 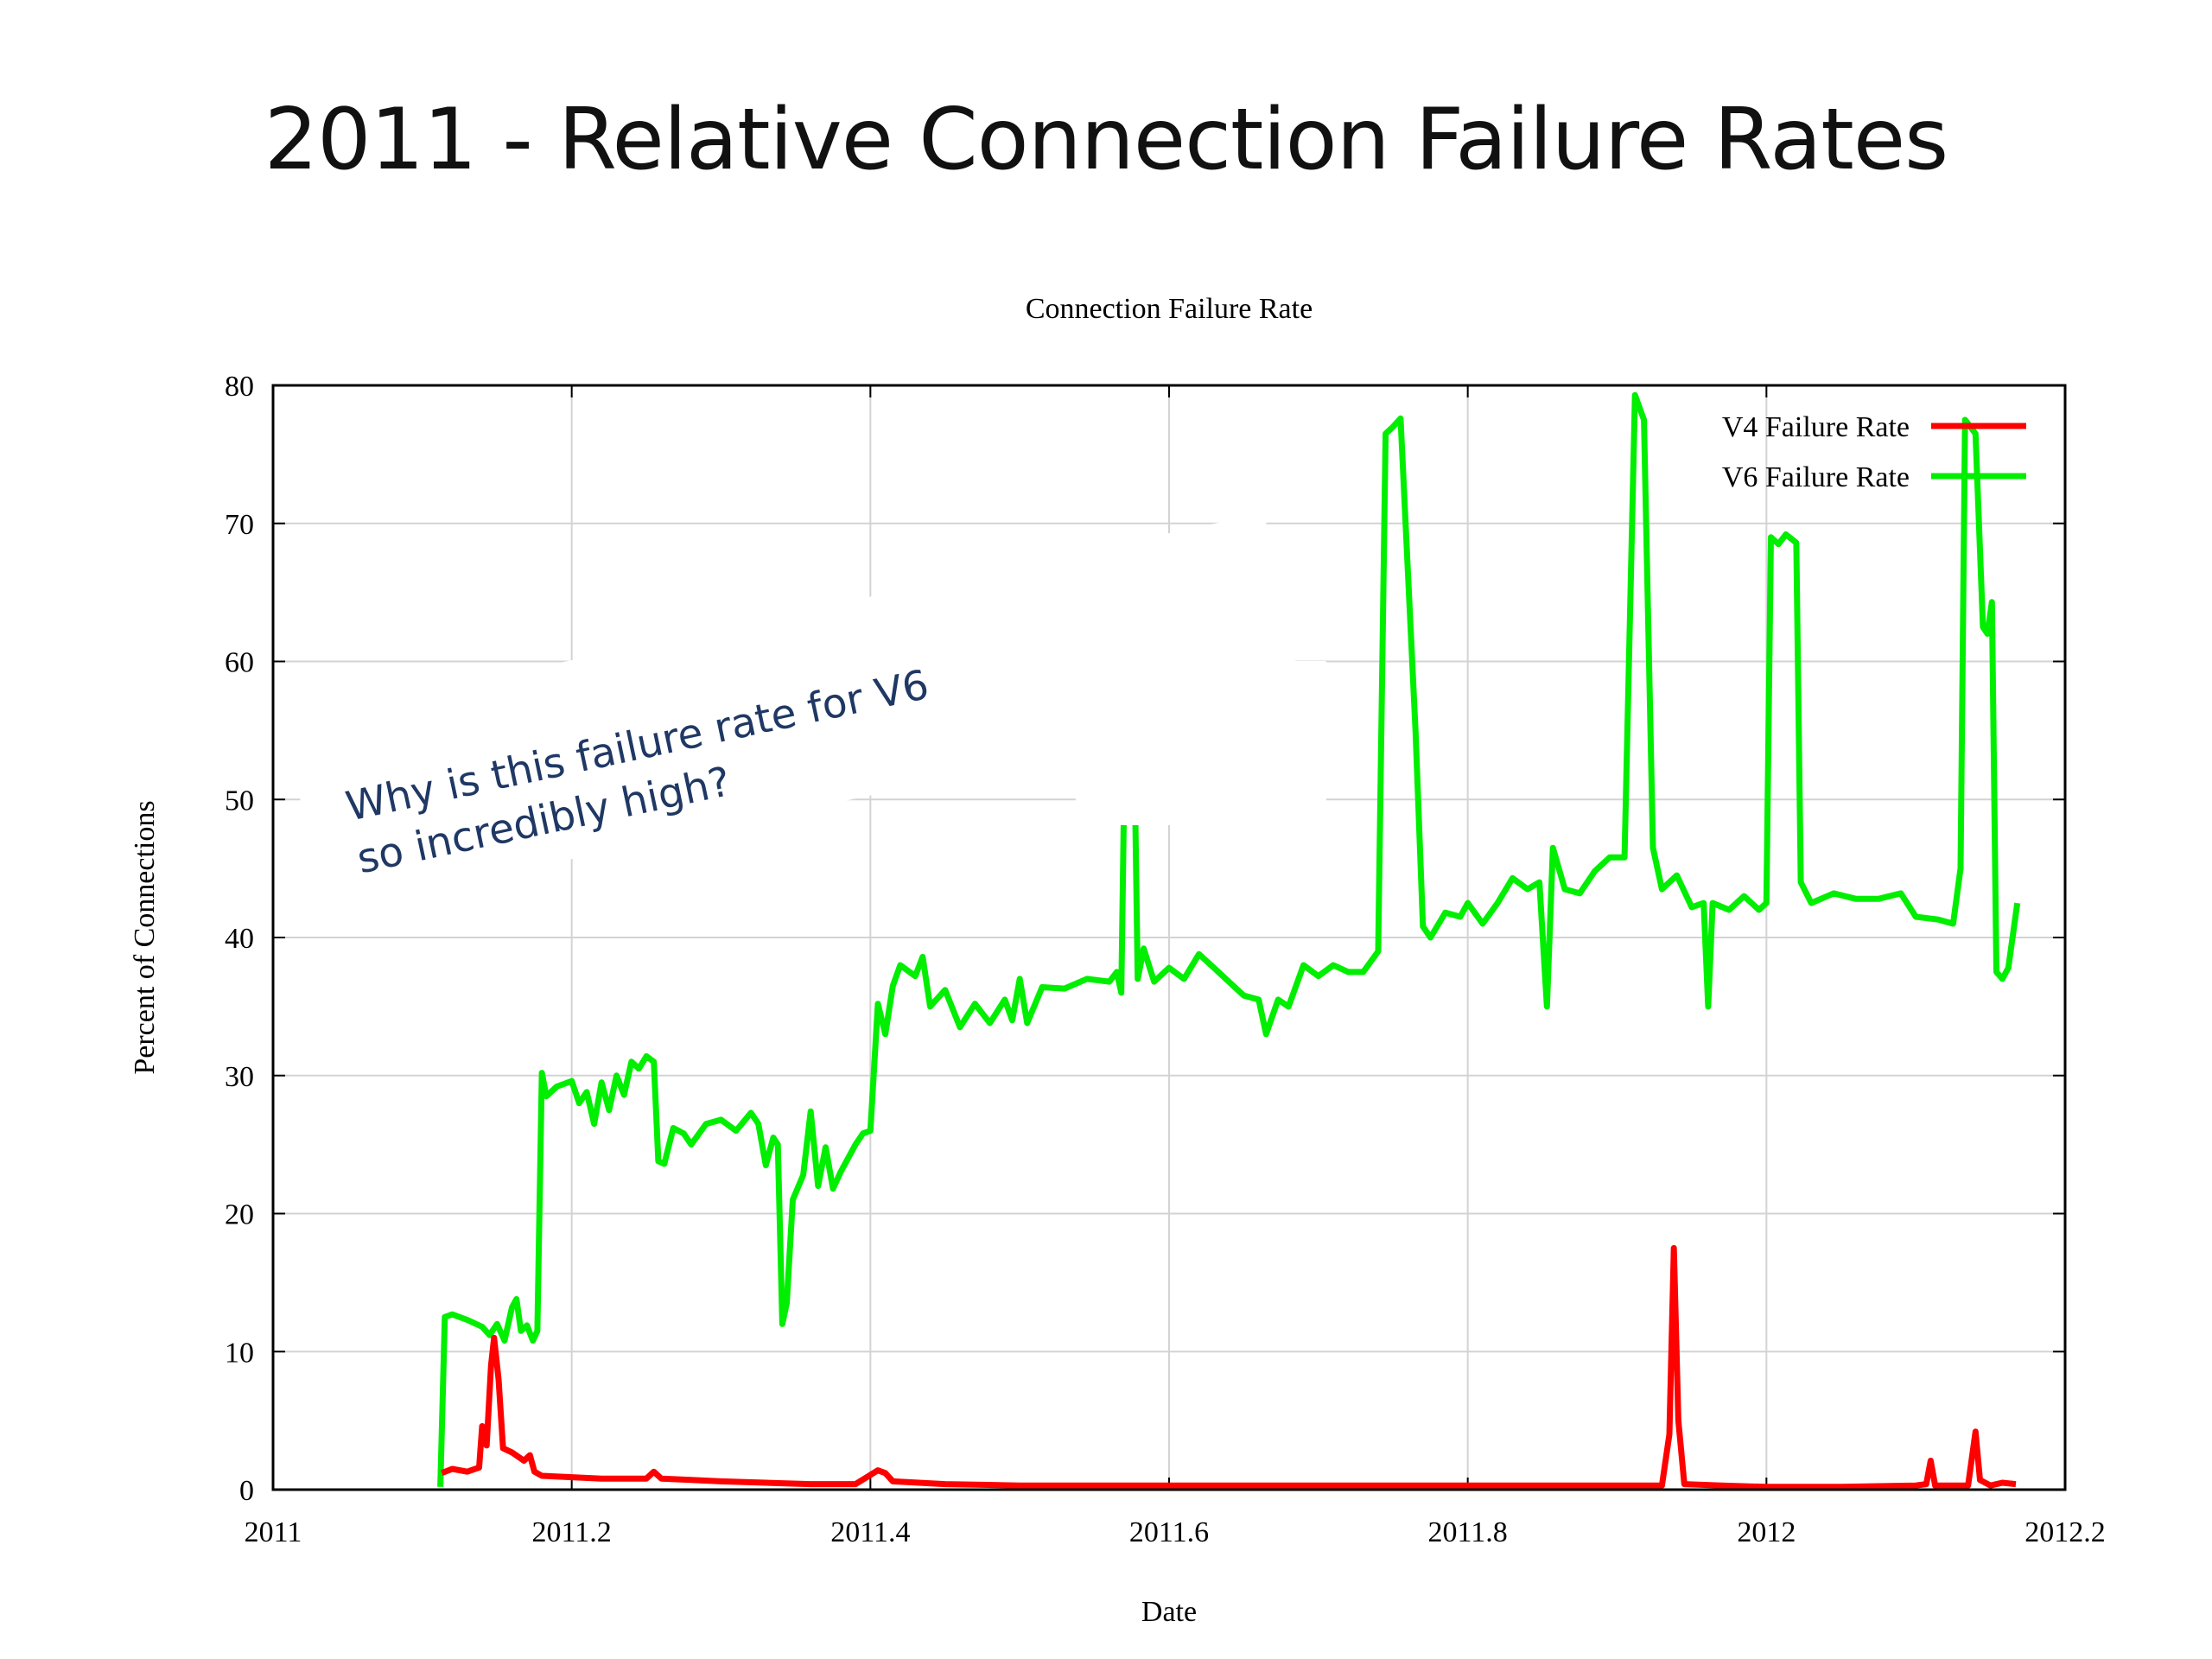 What do you see at coordinates (1816, 477) in the screenshot?
I see `legend-label: V6 Failure Rate` at bounding box center [1816, 477].